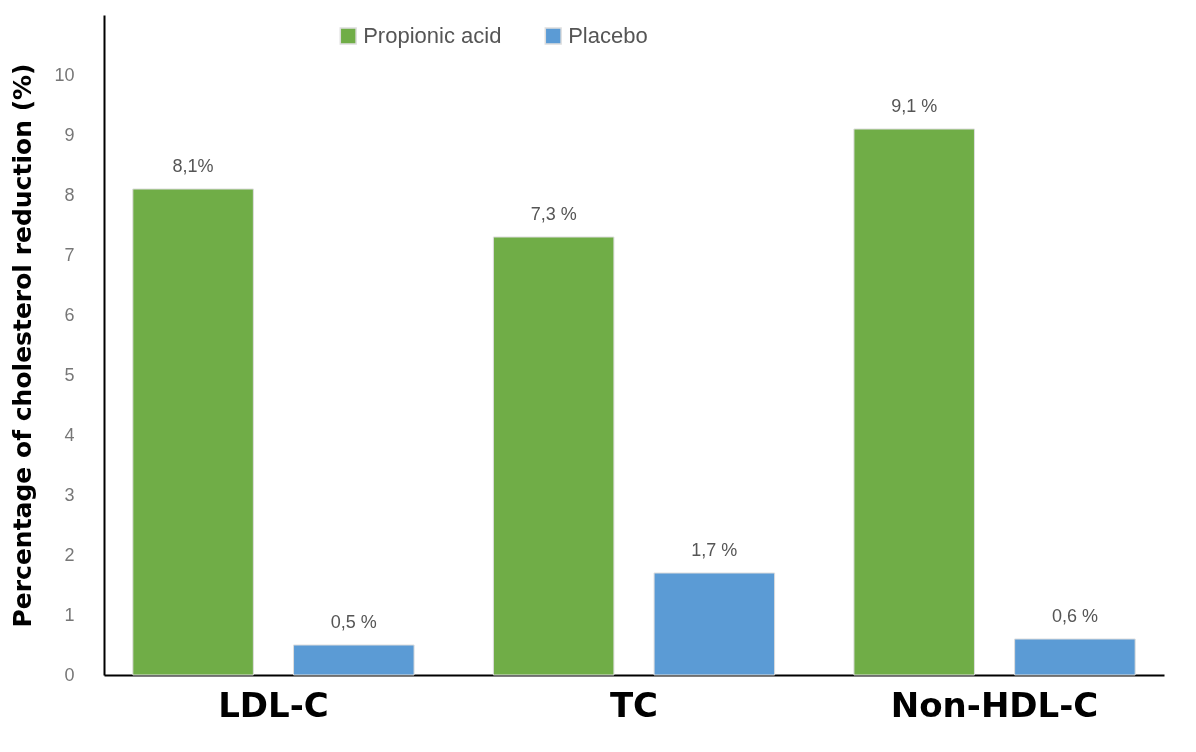 The width and height of the screenshot is (1196, 752). I want to click on y-axis-title: Percentage of cholesterol reduction (%), so click(23, 345).